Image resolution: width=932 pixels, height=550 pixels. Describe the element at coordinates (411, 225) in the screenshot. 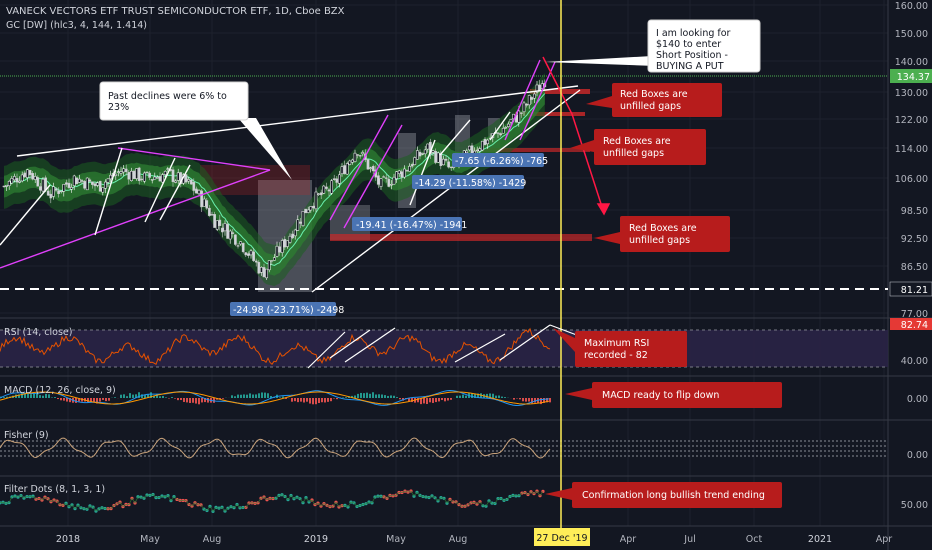

I see `measure-text-2: -19.41 (-16.47%) -1941` at that location.